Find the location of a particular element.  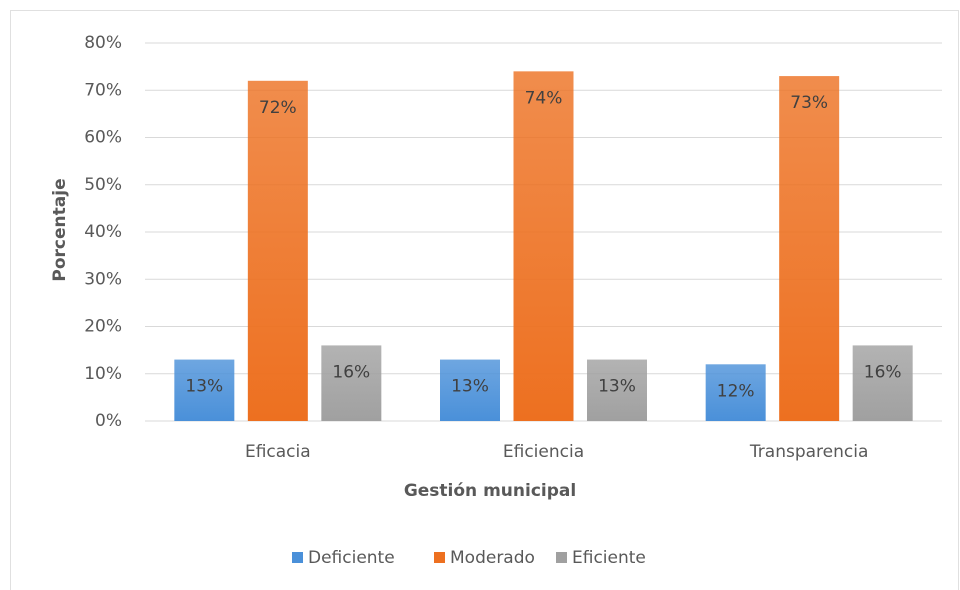

x-tick-label: Eficacia is located at coordinates (278, 452).